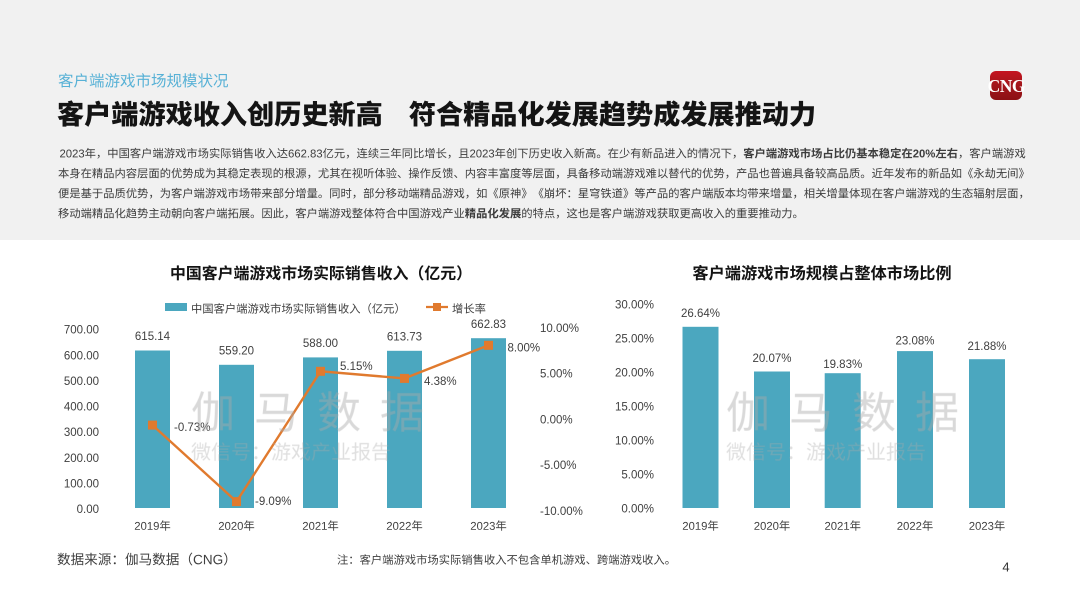 This screenshot has width=1080, height=608. I want to click on svg-text: 662.83, so click(488, 325).